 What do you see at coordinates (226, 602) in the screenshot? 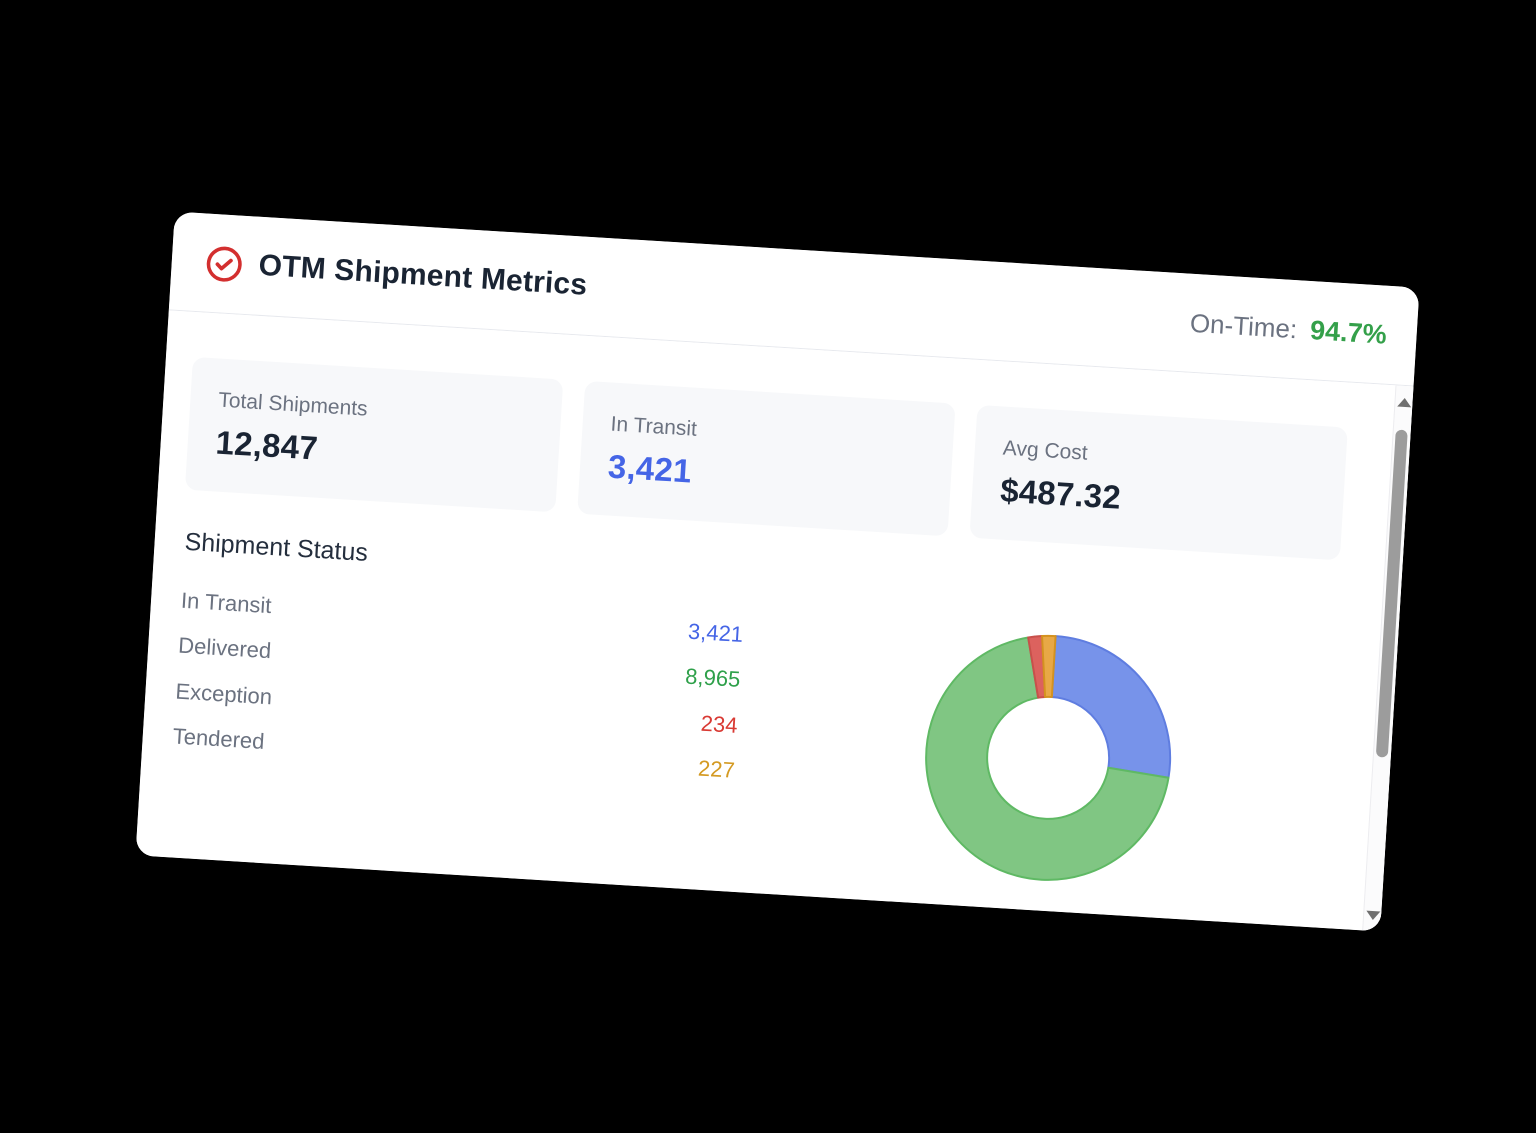
I see `status-label: In Transit` at bounding box center [226, 602].